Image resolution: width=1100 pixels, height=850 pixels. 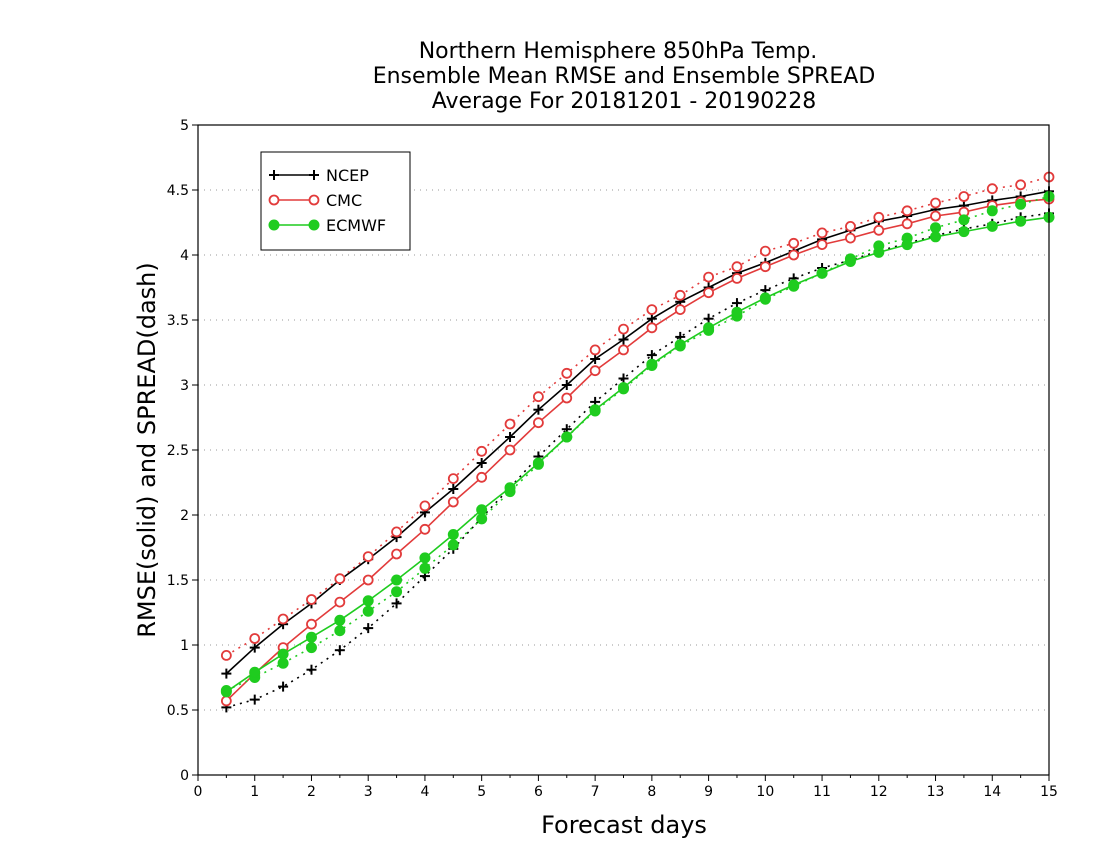 What do you see at coordinates (254, 792) in the screenshot?
I see `x-tick-label: 1` at bounding box center [254, 792].